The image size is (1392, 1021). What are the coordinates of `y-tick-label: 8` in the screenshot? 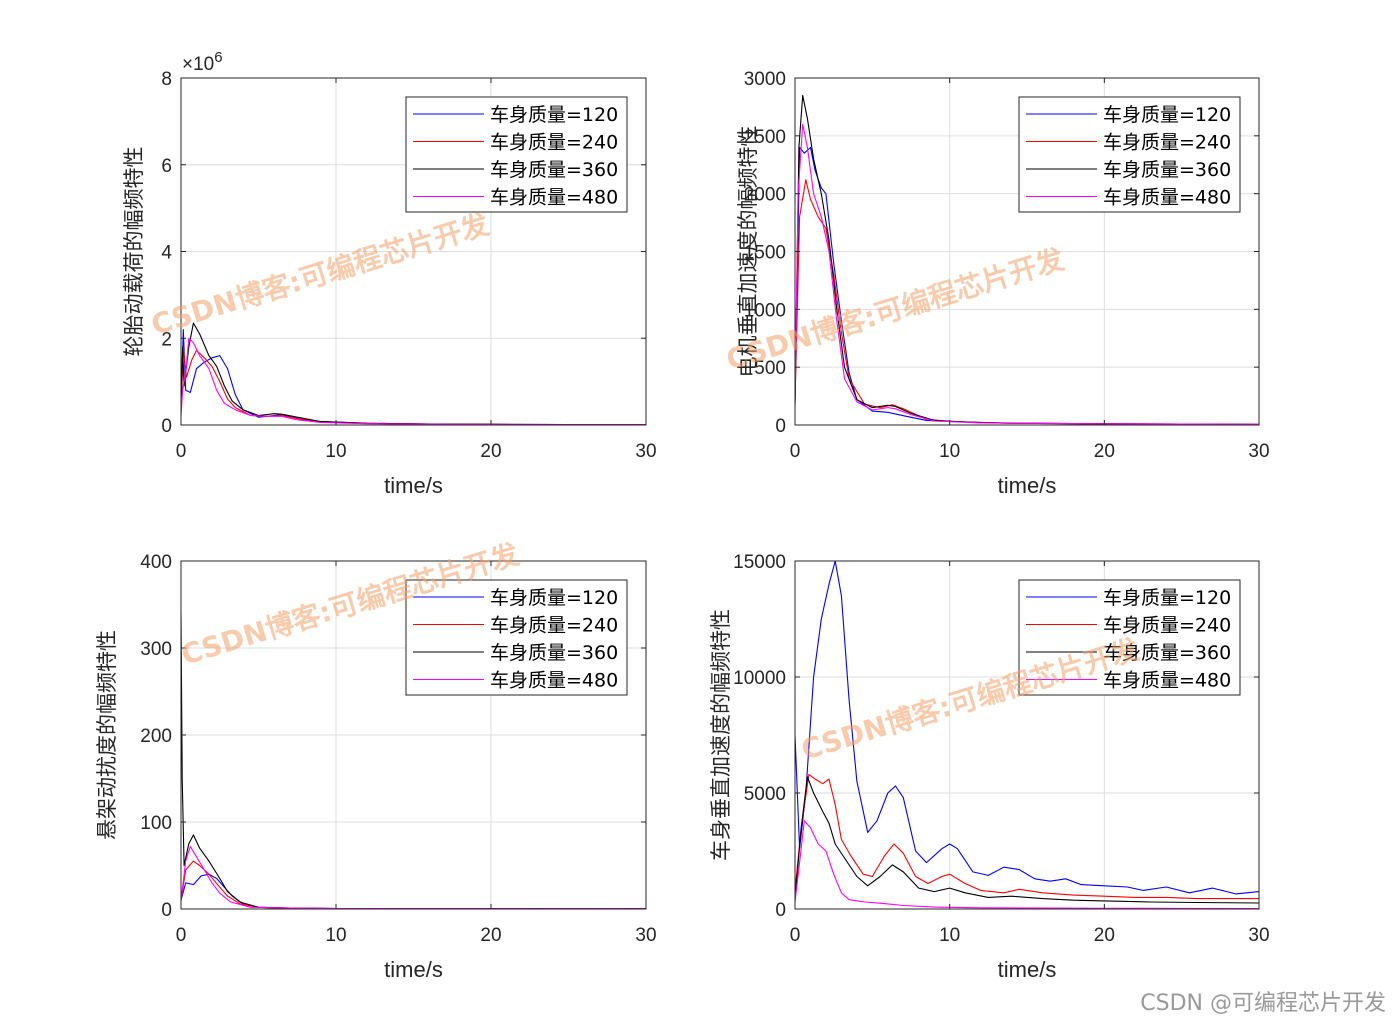 It's located at (166, 79).